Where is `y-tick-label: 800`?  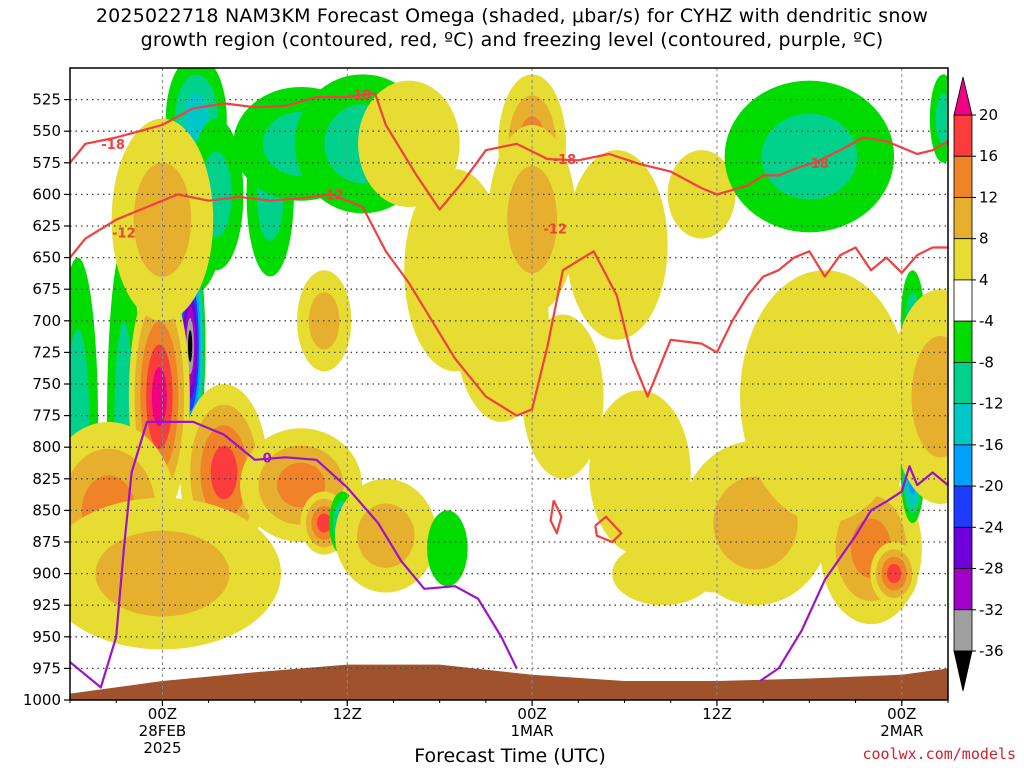
y-tick-label: 800 is located at coordinates (46, 447).